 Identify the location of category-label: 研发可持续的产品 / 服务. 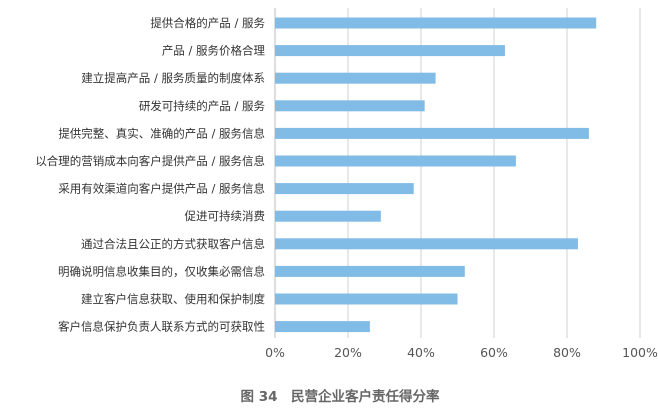
(202, 106).